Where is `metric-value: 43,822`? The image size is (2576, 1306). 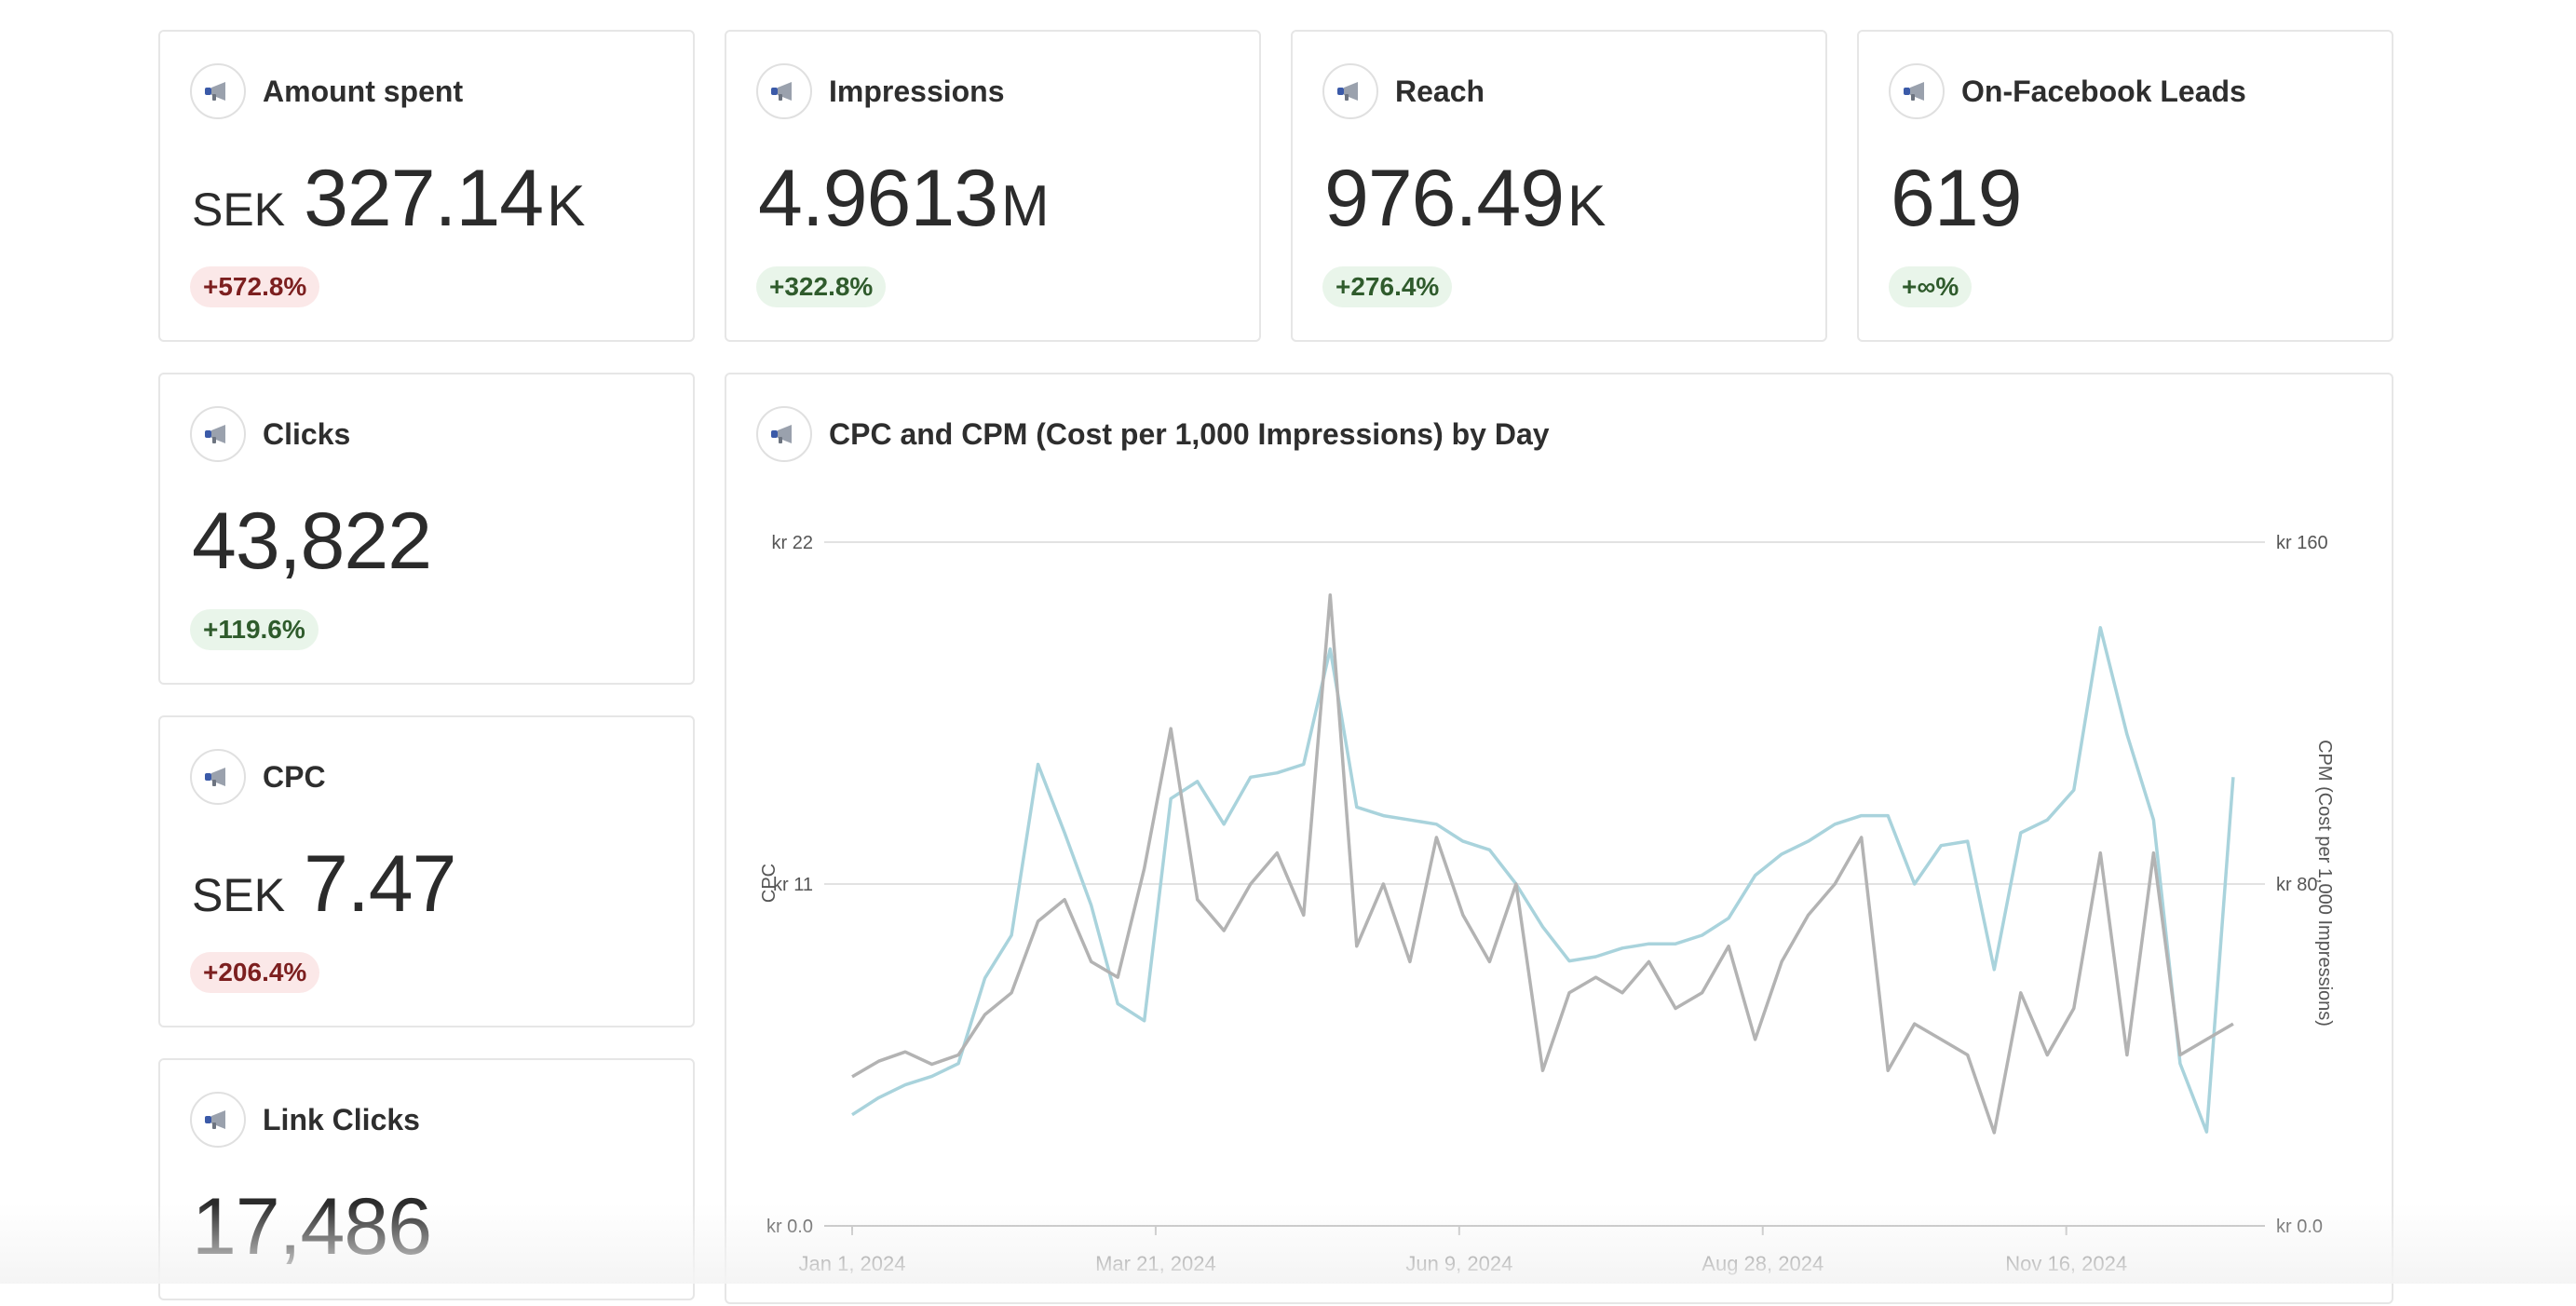
metric-value: 43,822 is located at coordinates (312, 542).